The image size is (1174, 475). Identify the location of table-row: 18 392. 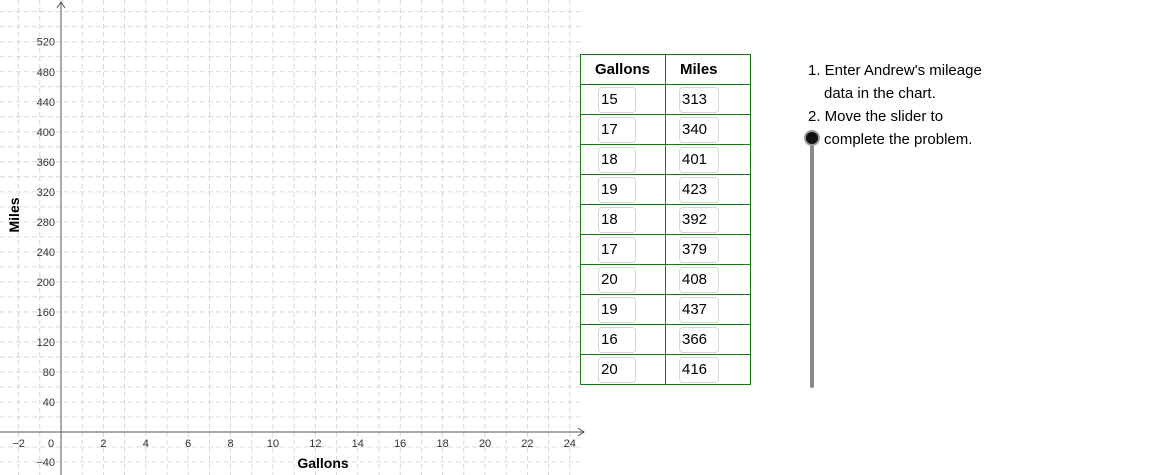
(665, 219).